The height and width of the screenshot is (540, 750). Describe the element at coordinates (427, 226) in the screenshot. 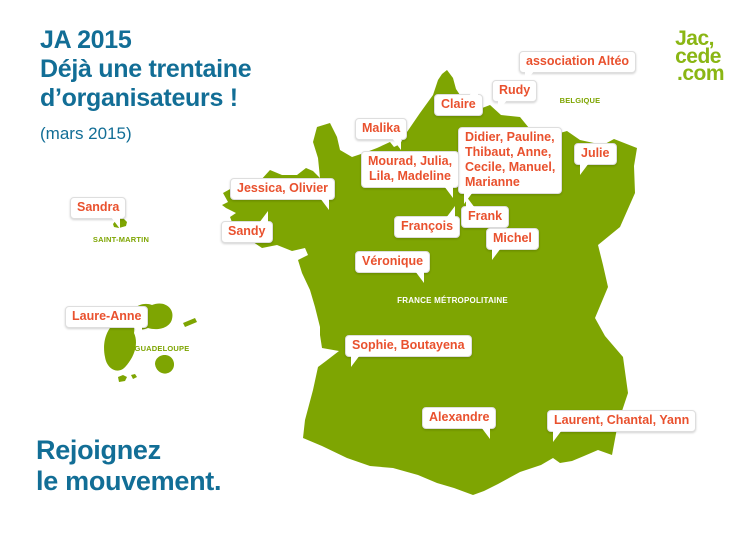

I see `callout-text: François` at that location.